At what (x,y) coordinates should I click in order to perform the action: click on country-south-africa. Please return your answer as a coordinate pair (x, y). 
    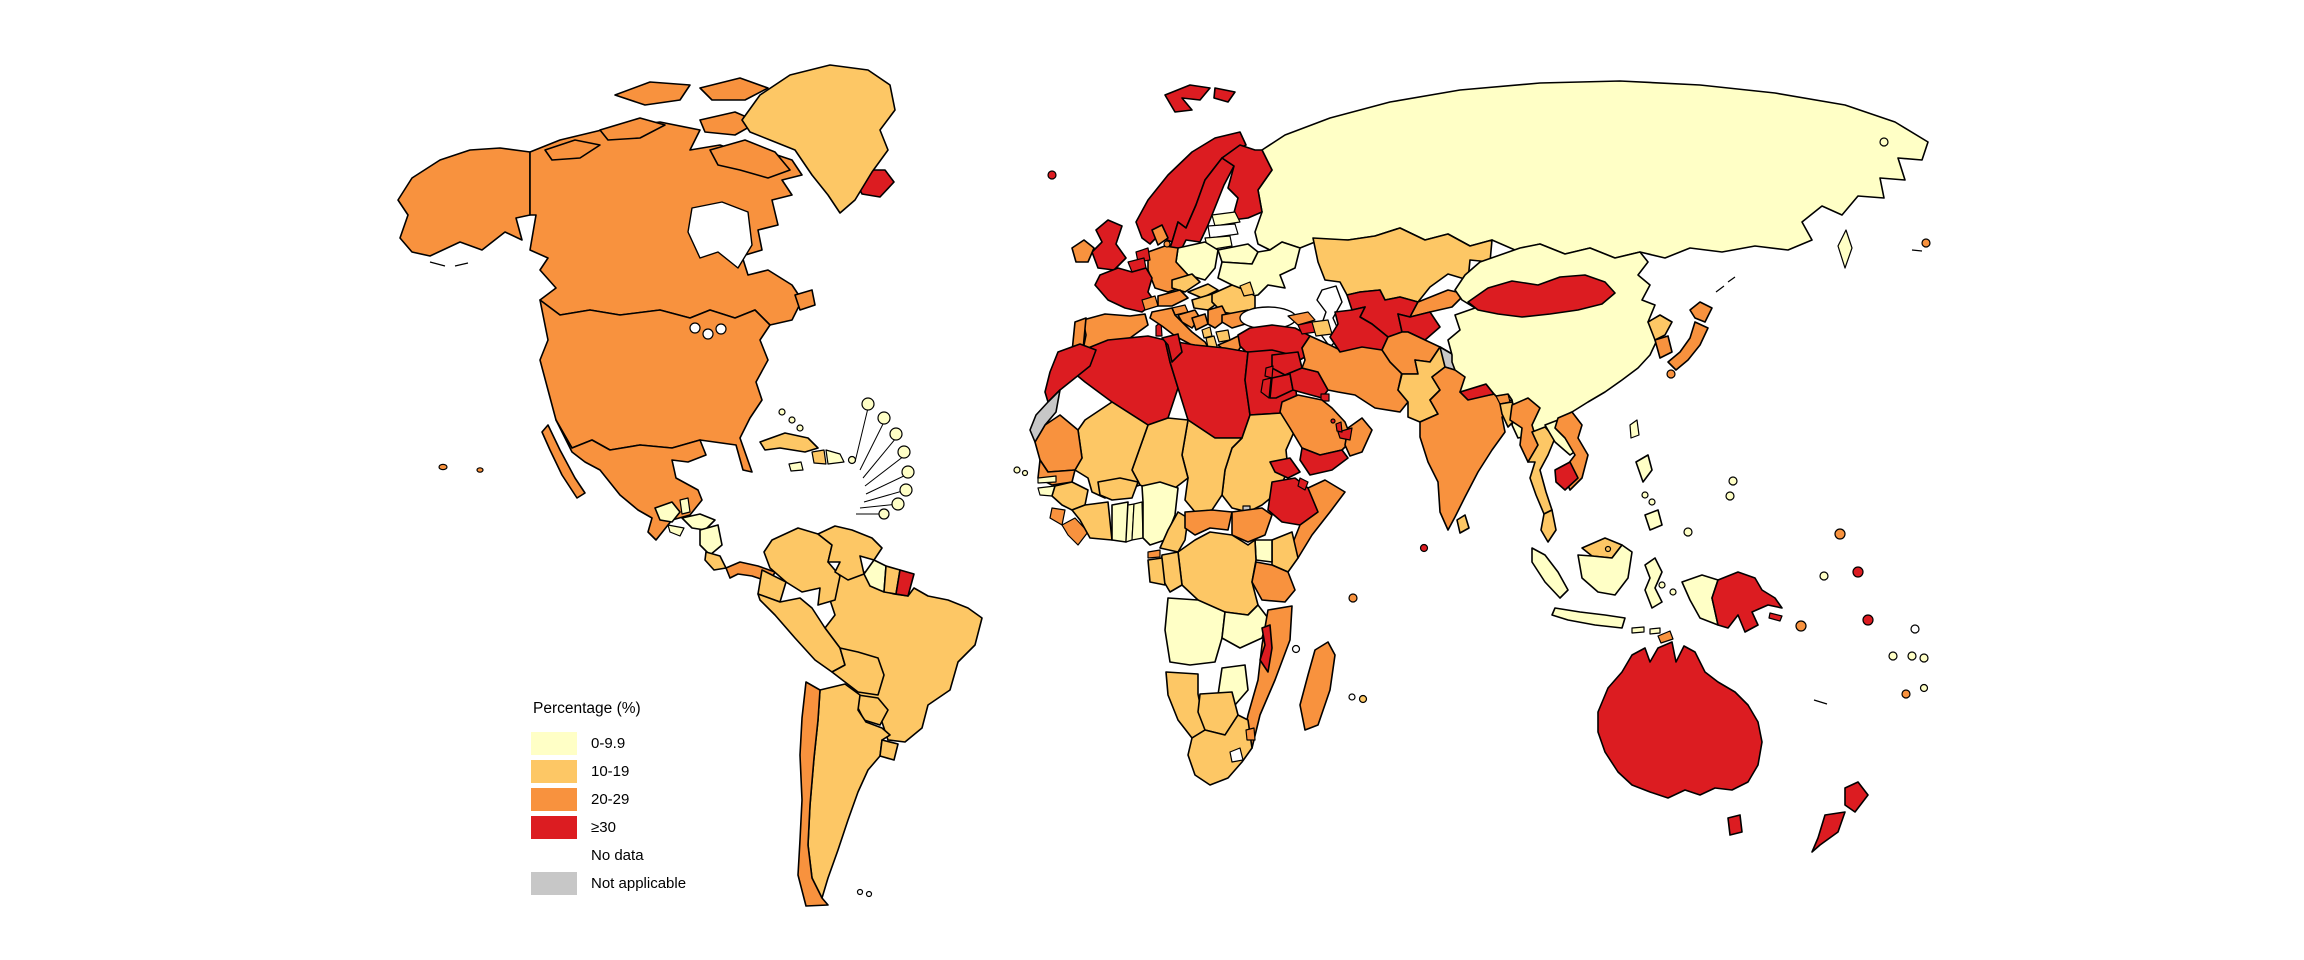
    Looking at the image, I should click on (1220, 750).